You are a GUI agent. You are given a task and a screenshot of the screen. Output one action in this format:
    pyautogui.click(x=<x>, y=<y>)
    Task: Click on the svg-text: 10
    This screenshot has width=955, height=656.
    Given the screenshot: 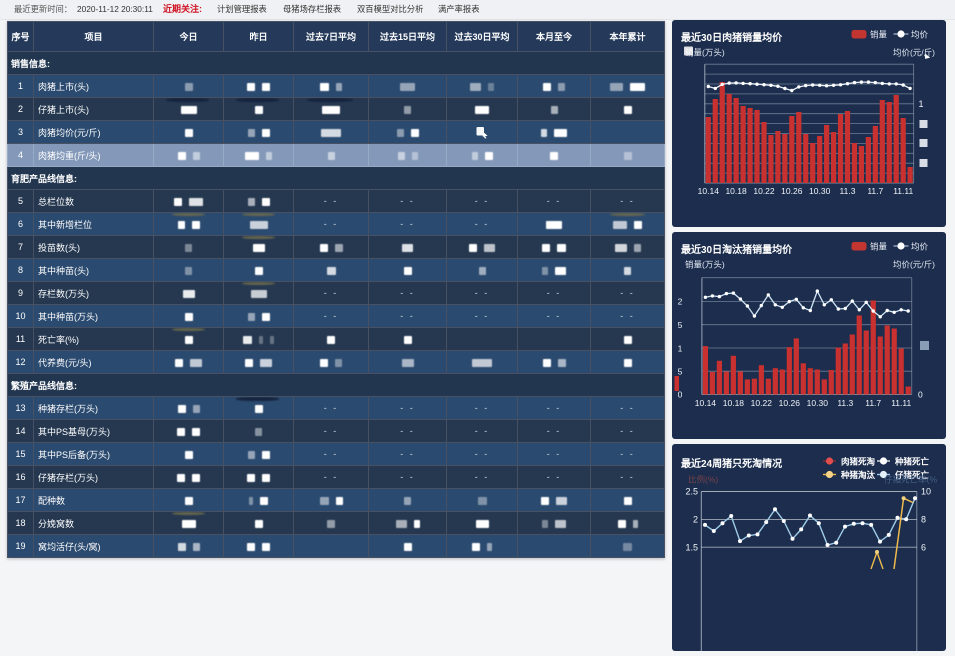 What is the action you would take?
    pyautogui.click(x=926, y=492)
    